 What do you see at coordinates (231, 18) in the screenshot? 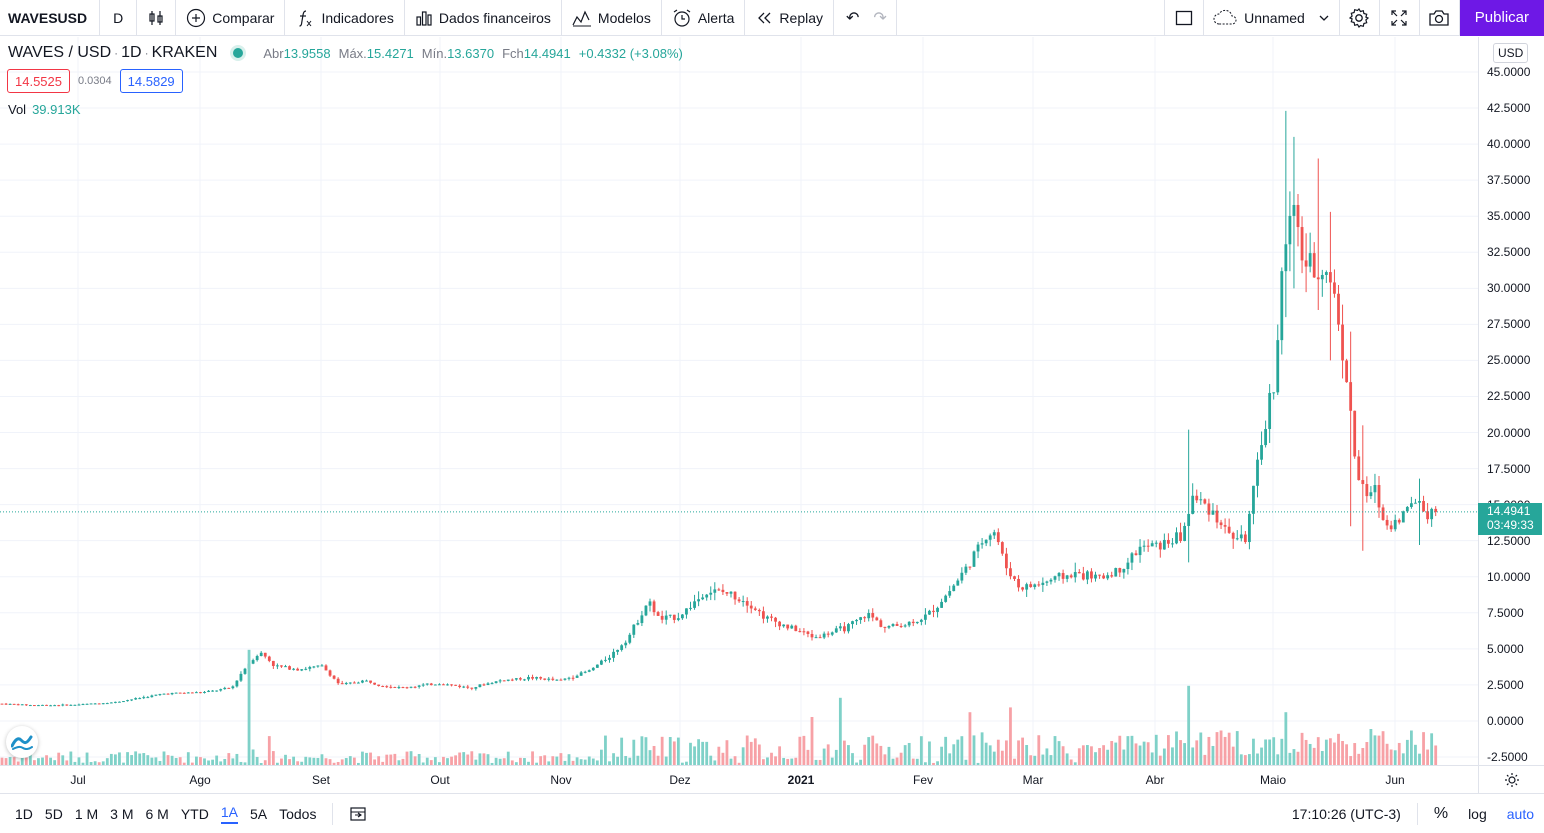
I see `compare-button: Comparar` at bounding box center [231, 18].